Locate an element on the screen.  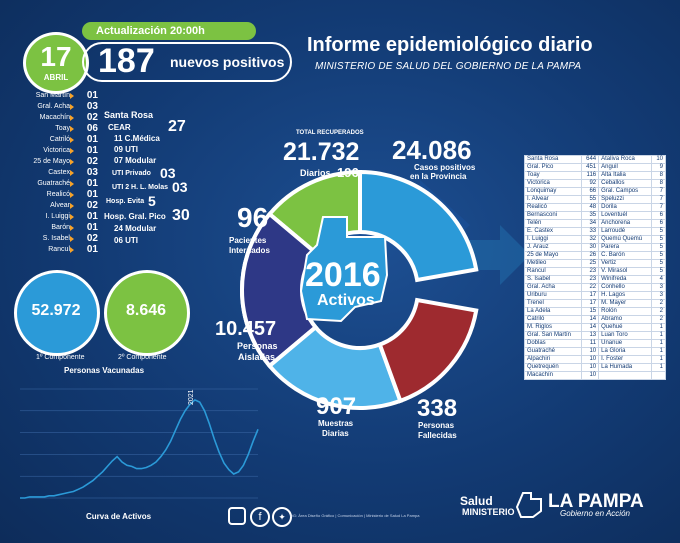
twitter-icon: ✦ is located at coordinates (282, 517).